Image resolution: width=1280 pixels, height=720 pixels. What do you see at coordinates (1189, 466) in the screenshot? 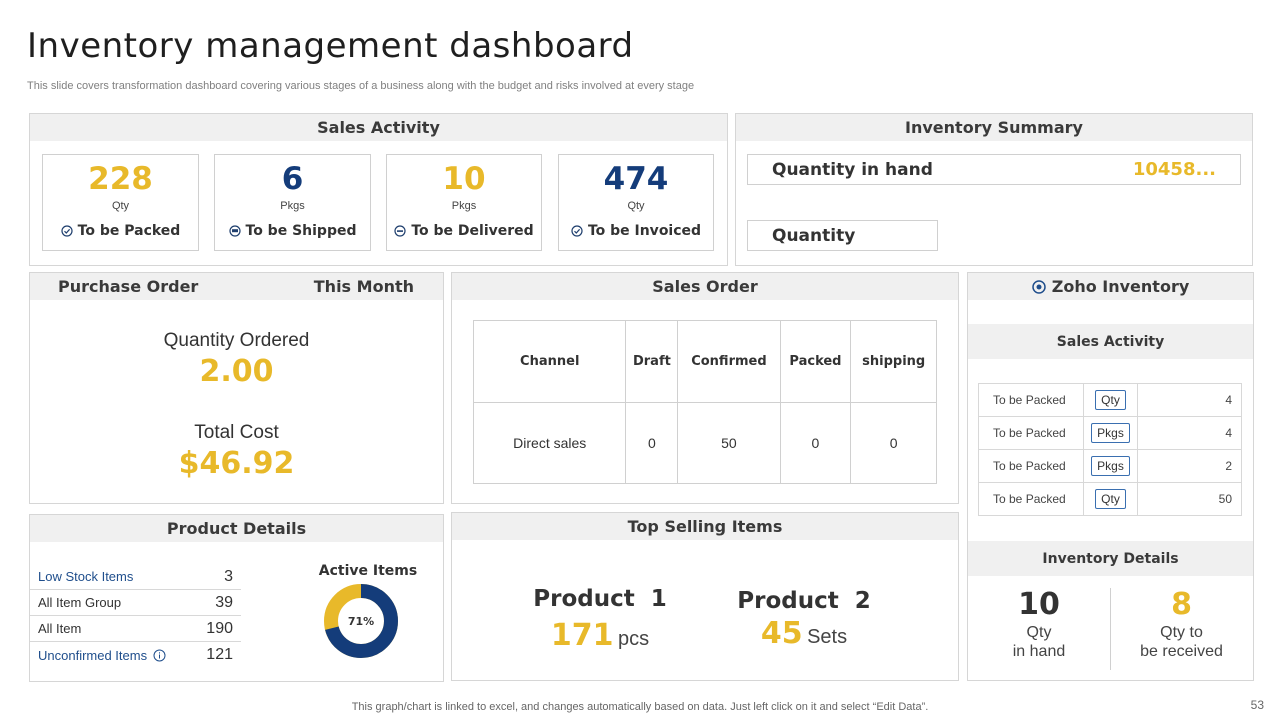
I see `row-value: 2` at bounding box center [1189, 466].